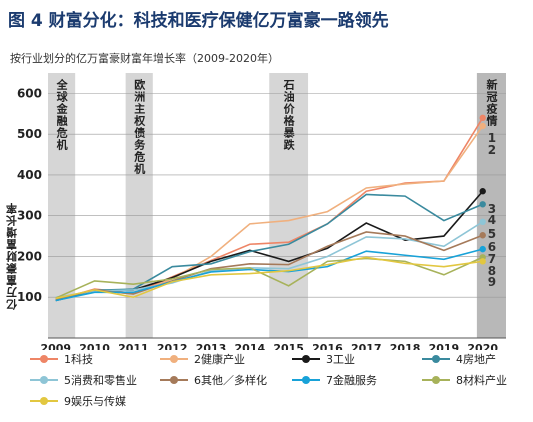 This screenshot has width=533, height=422. Describe the element at coordinates (492, 150) in the screenshot. I see `series-end-label: 2` at that location.